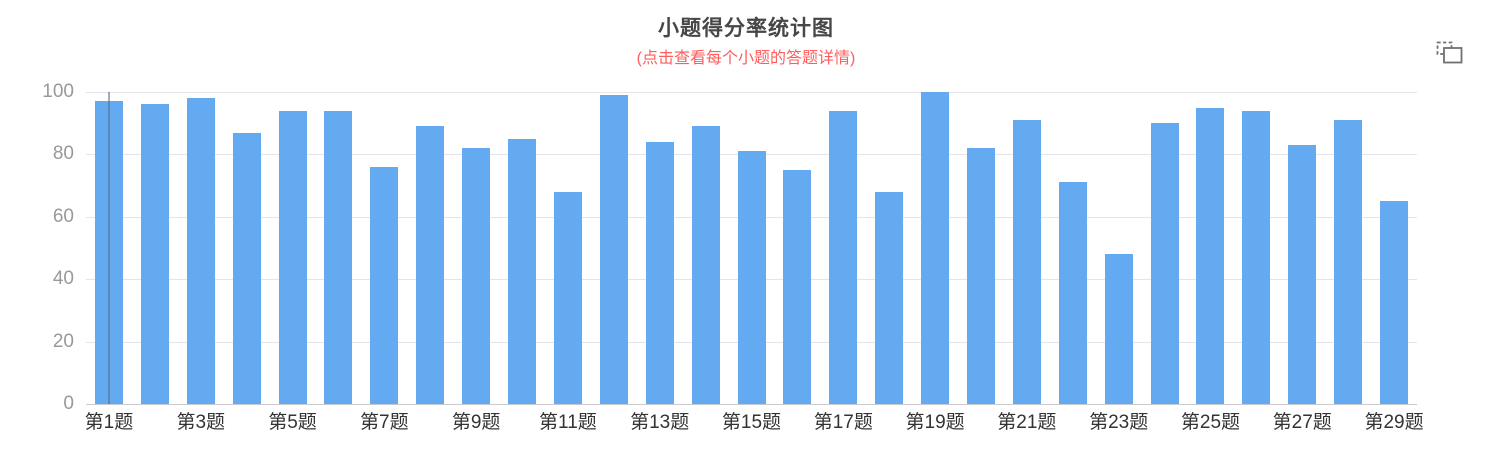 This screenshot has height=472, width=1492. I want to click on zoom-reset-icon, so click(1449, 52).